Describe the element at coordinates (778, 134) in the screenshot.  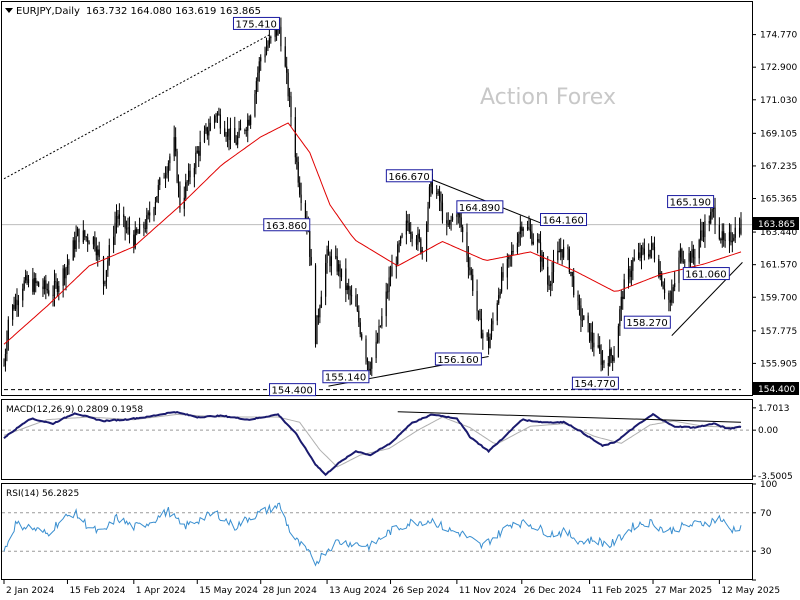
I see `price-tick-label: 169.105` at that location.